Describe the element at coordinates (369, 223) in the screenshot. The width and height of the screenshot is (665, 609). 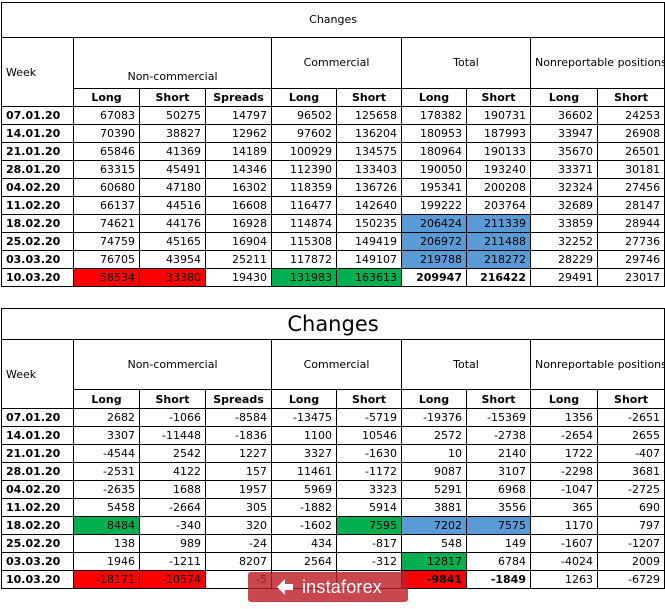
I see `cell-commercial-short: 150235` at that location.